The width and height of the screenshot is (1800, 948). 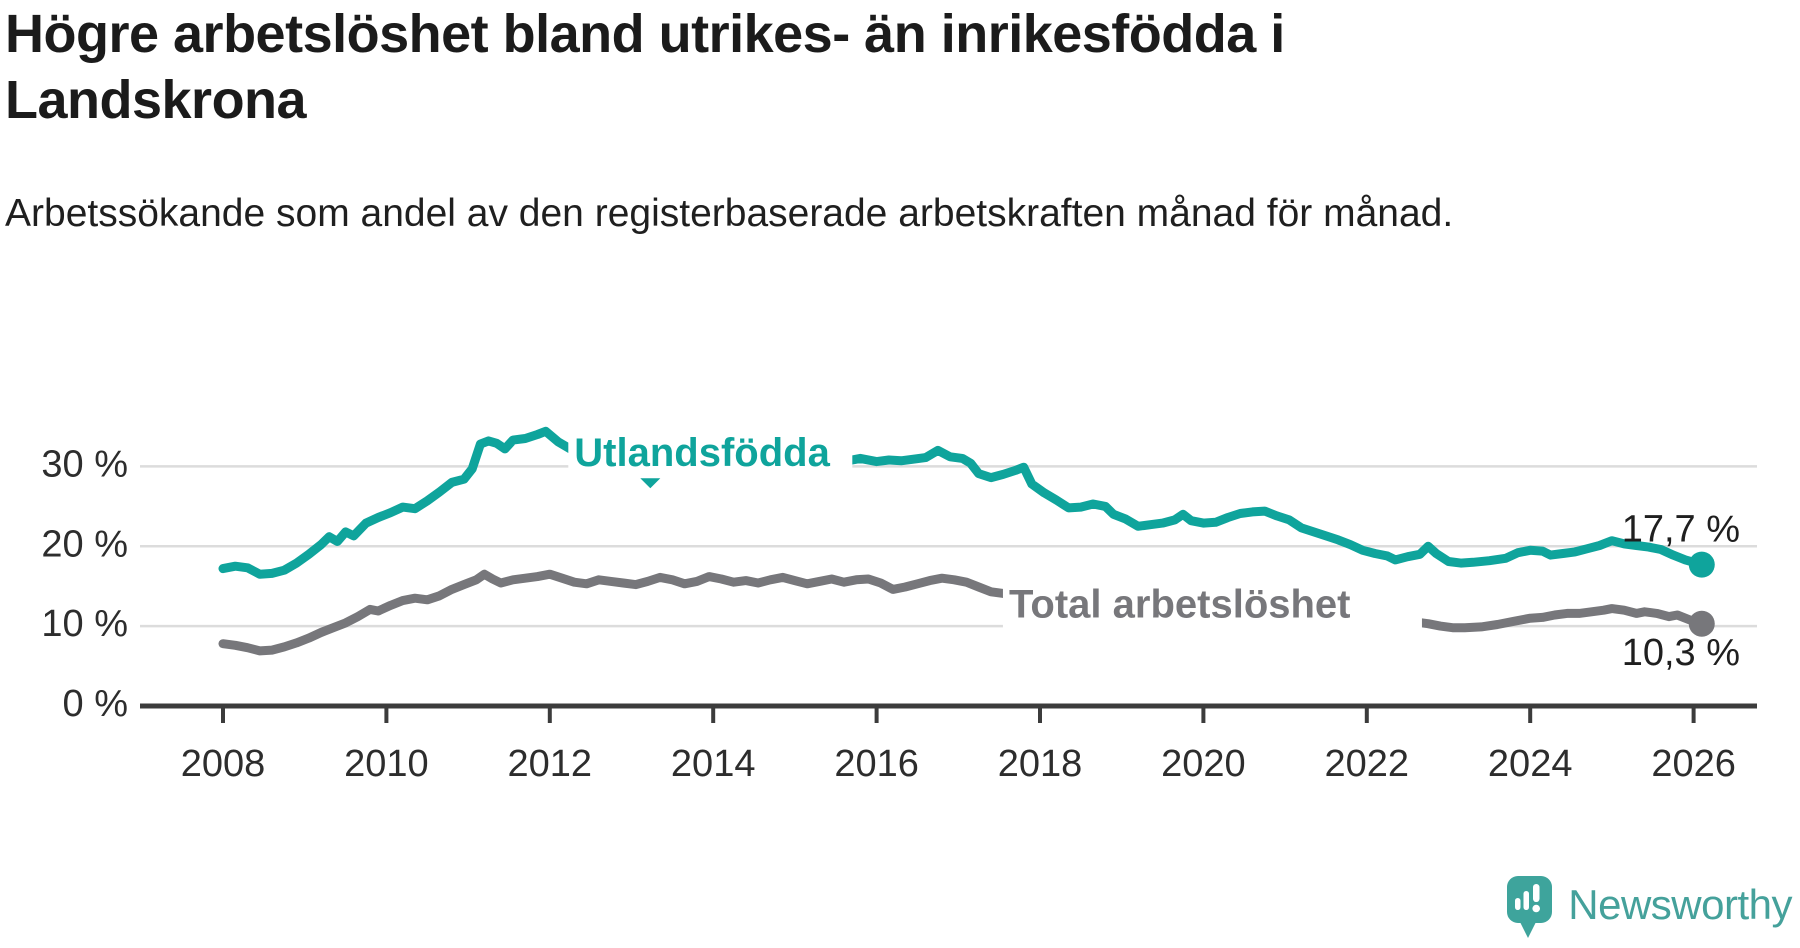 What do you see at coordinates (1701, 623) in the screenshot?
I see `endpoint-dot-total` at bounding box center [1701, 623].